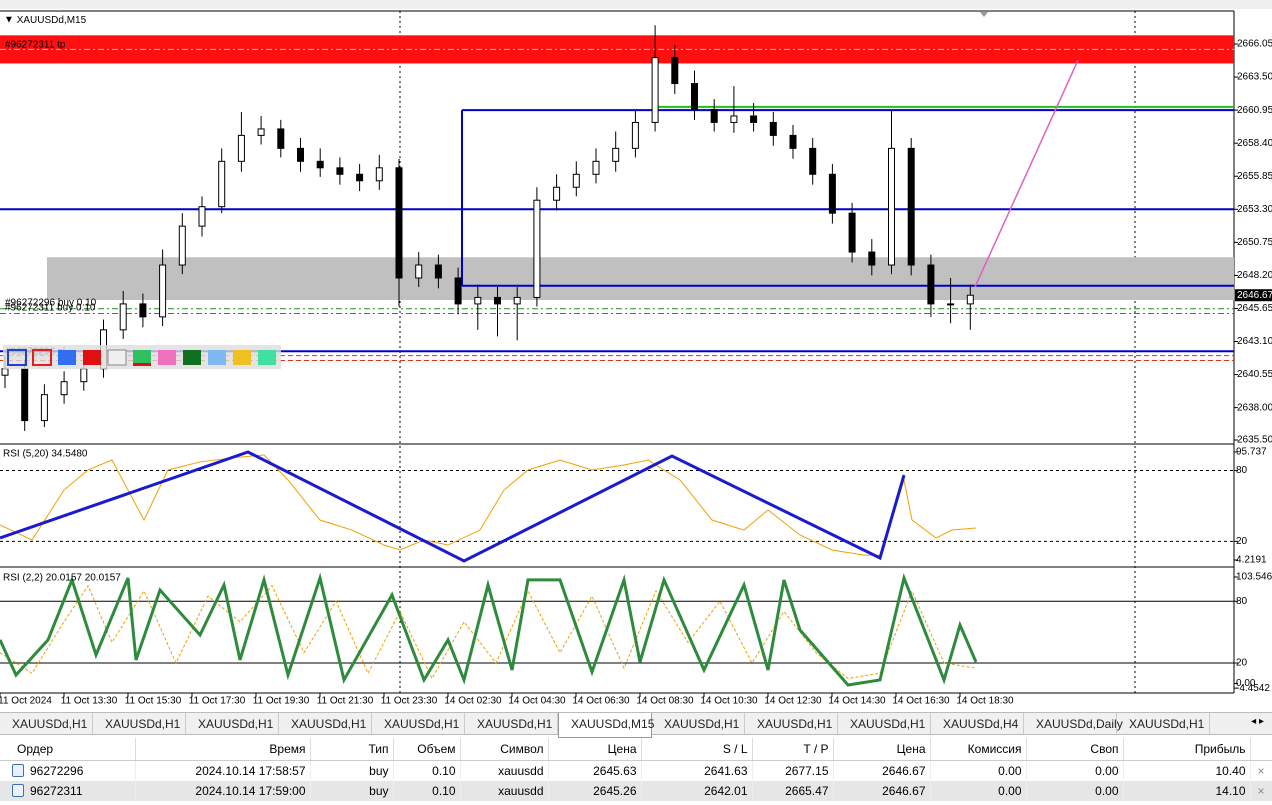 The image size is (1272, 805). What do you see at coordinates (697, 791) in the screenshot?
I see `cell: 2642.01` at bounding box center [697, 791].